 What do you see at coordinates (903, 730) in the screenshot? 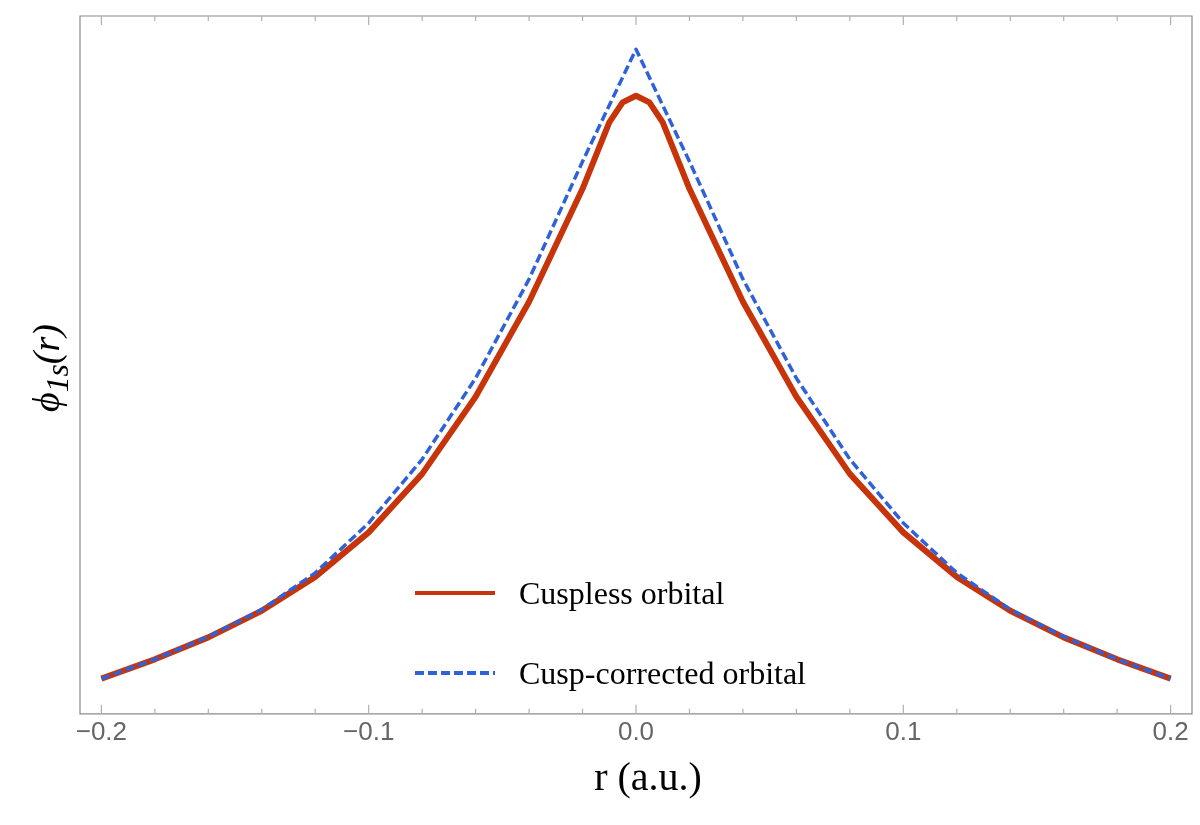
I see `x-tick-label: 0.1` at bounding box center [903, 730].